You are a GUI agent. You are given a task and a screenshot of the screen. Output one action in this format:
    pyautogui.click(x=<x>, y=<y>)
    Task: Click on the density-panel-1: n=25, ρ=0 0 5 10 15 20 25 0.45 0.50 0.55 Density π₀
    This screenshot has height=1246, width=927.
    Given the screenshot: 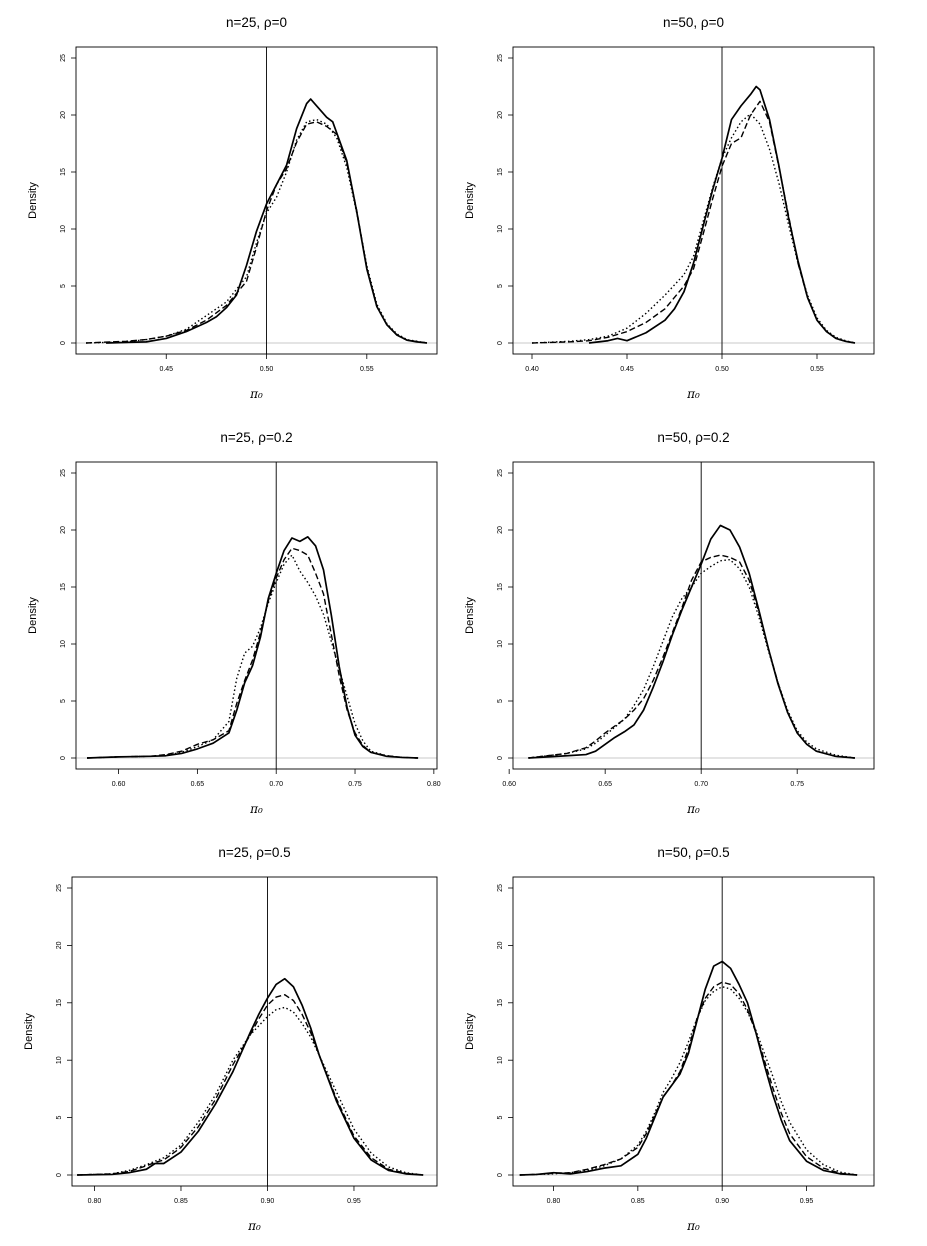 What is the action you would take?
    pyautogui.click(x=232, y=208)
    